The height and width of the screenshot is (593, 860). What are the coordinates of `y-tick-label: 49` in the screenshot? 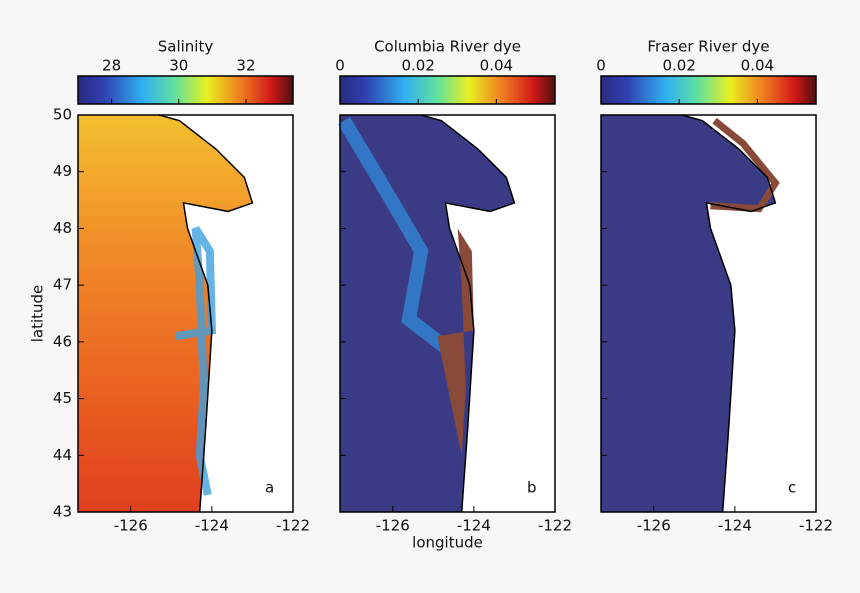 It's located at (62, 171).